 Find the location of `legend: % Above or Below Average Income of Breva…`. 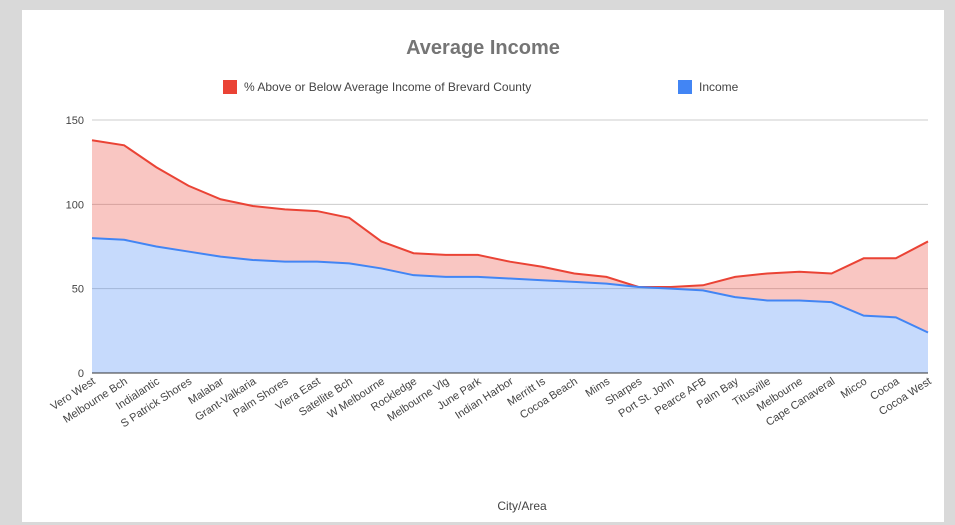

legend: % Above or Below Average Income of Breva… is located at coordinates (481, 87).